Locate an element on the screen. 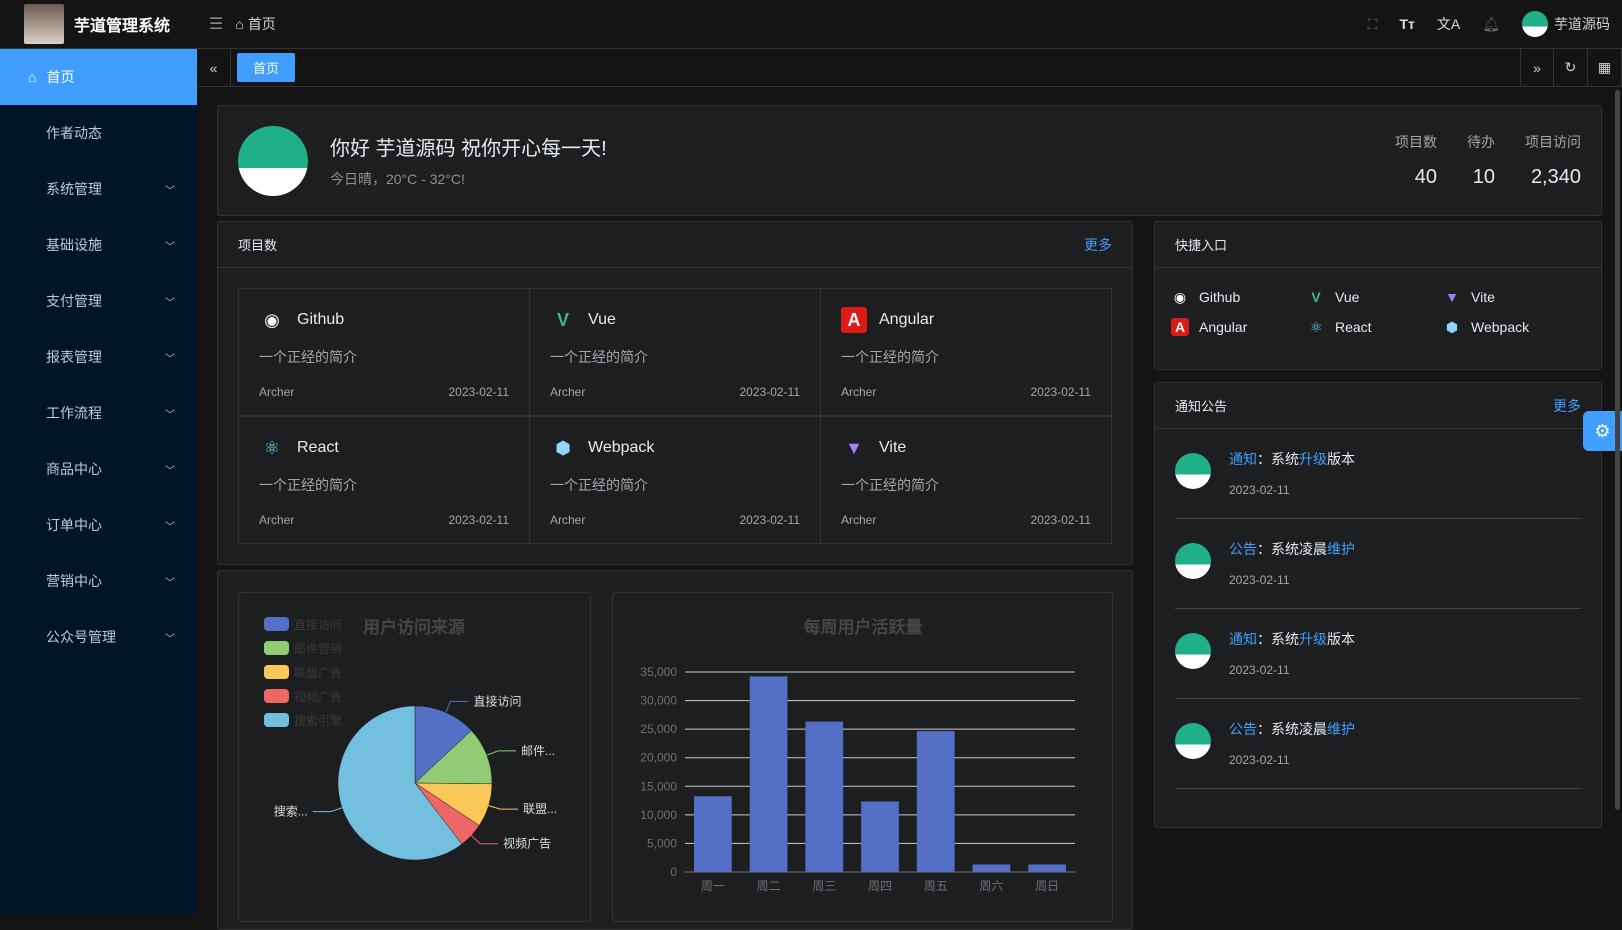 The width and height of the screenshot is (1622, 930). project-card: ⚛ React 一个正经的简介 Archer 2023-02-11 is located at coordinates (384, 480).